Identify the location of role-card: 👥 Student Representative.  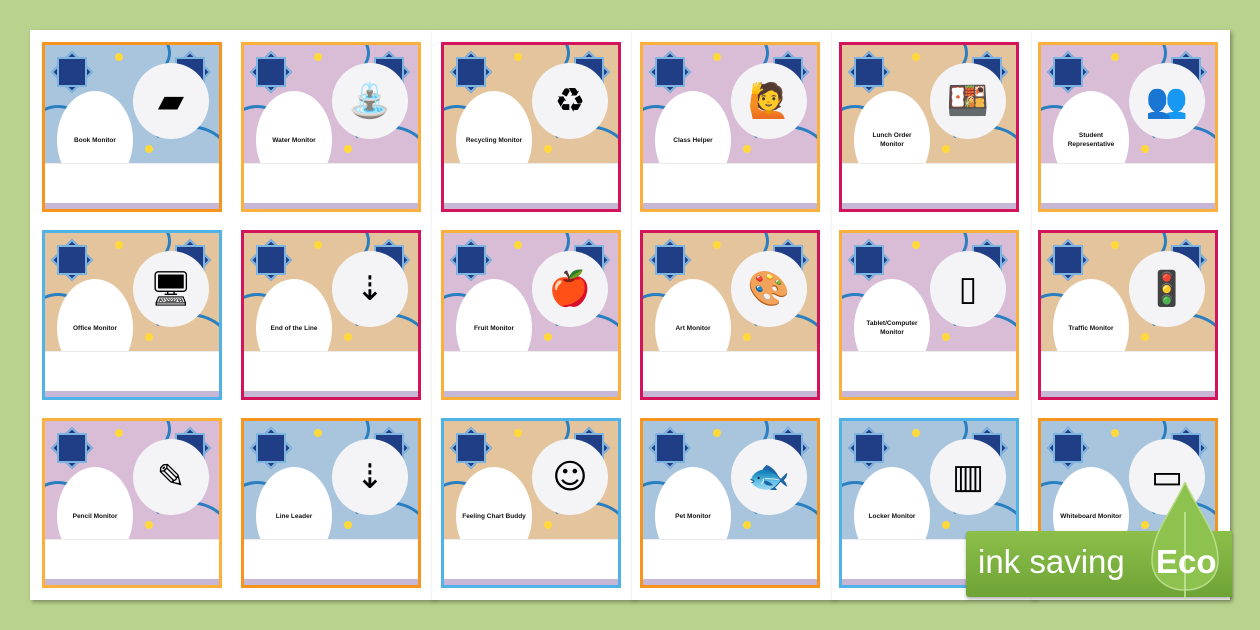
(1128, 127).